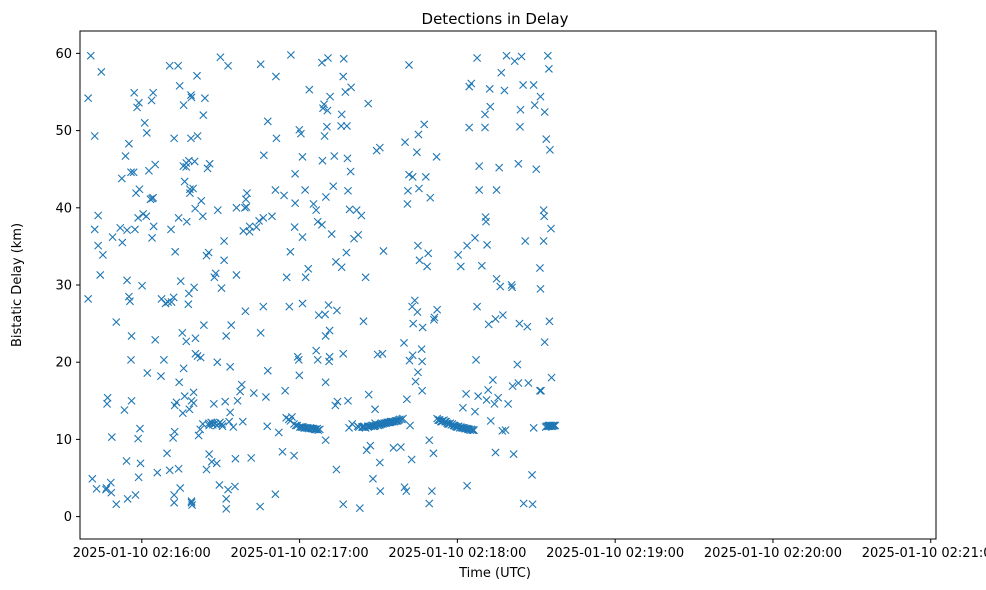 The image size is (986, 590). What do you see at coordinates (63, 131) in the screenshot?
I see `y-tick-label: 50` at bounding box center [63, 131].